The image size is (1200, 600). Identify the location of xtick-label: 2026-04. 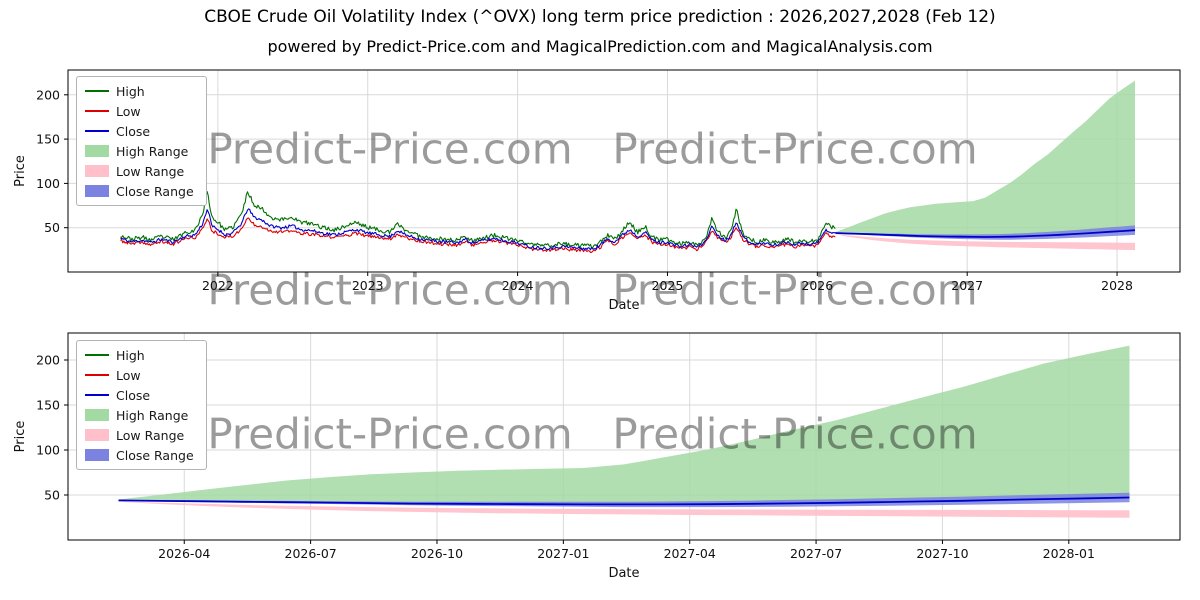
(184, 553).